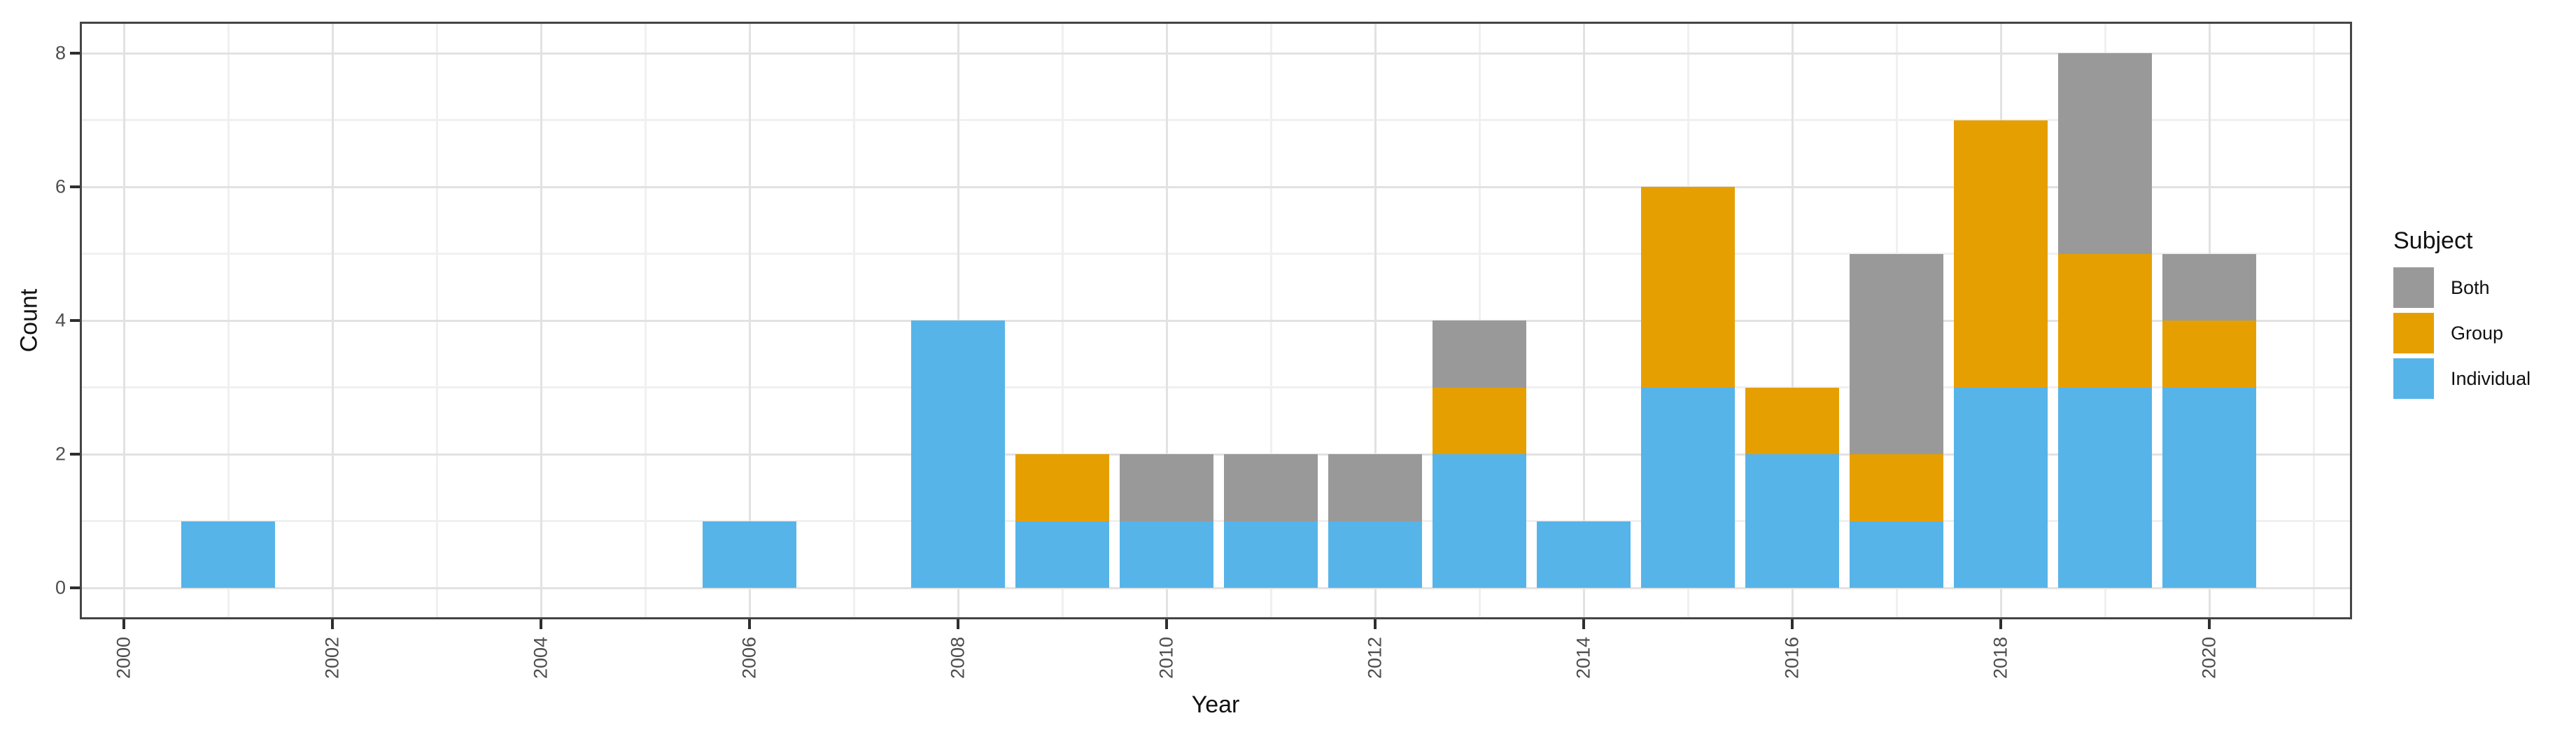  I want to click on bar-segment-2008-individual, so click(958, 454).